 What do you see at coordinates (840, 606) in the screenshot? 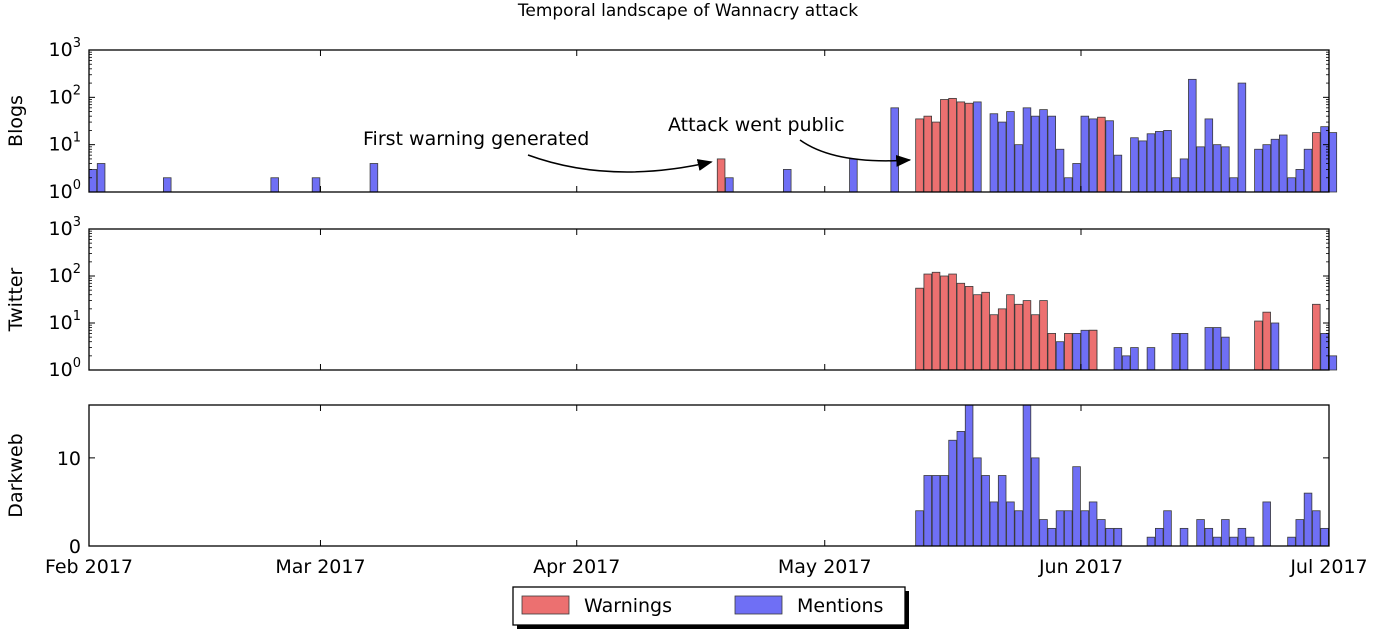
I see `legend-label-mentions: Mentions` at bounding box center [840, 606].